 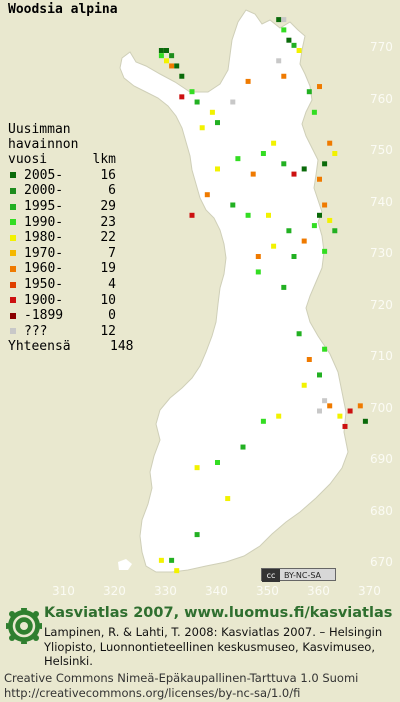 What do you see at coordinates (381, 562) in the screenshot?
I see `y-tick-label: 670` at bounding box center [381, 562].